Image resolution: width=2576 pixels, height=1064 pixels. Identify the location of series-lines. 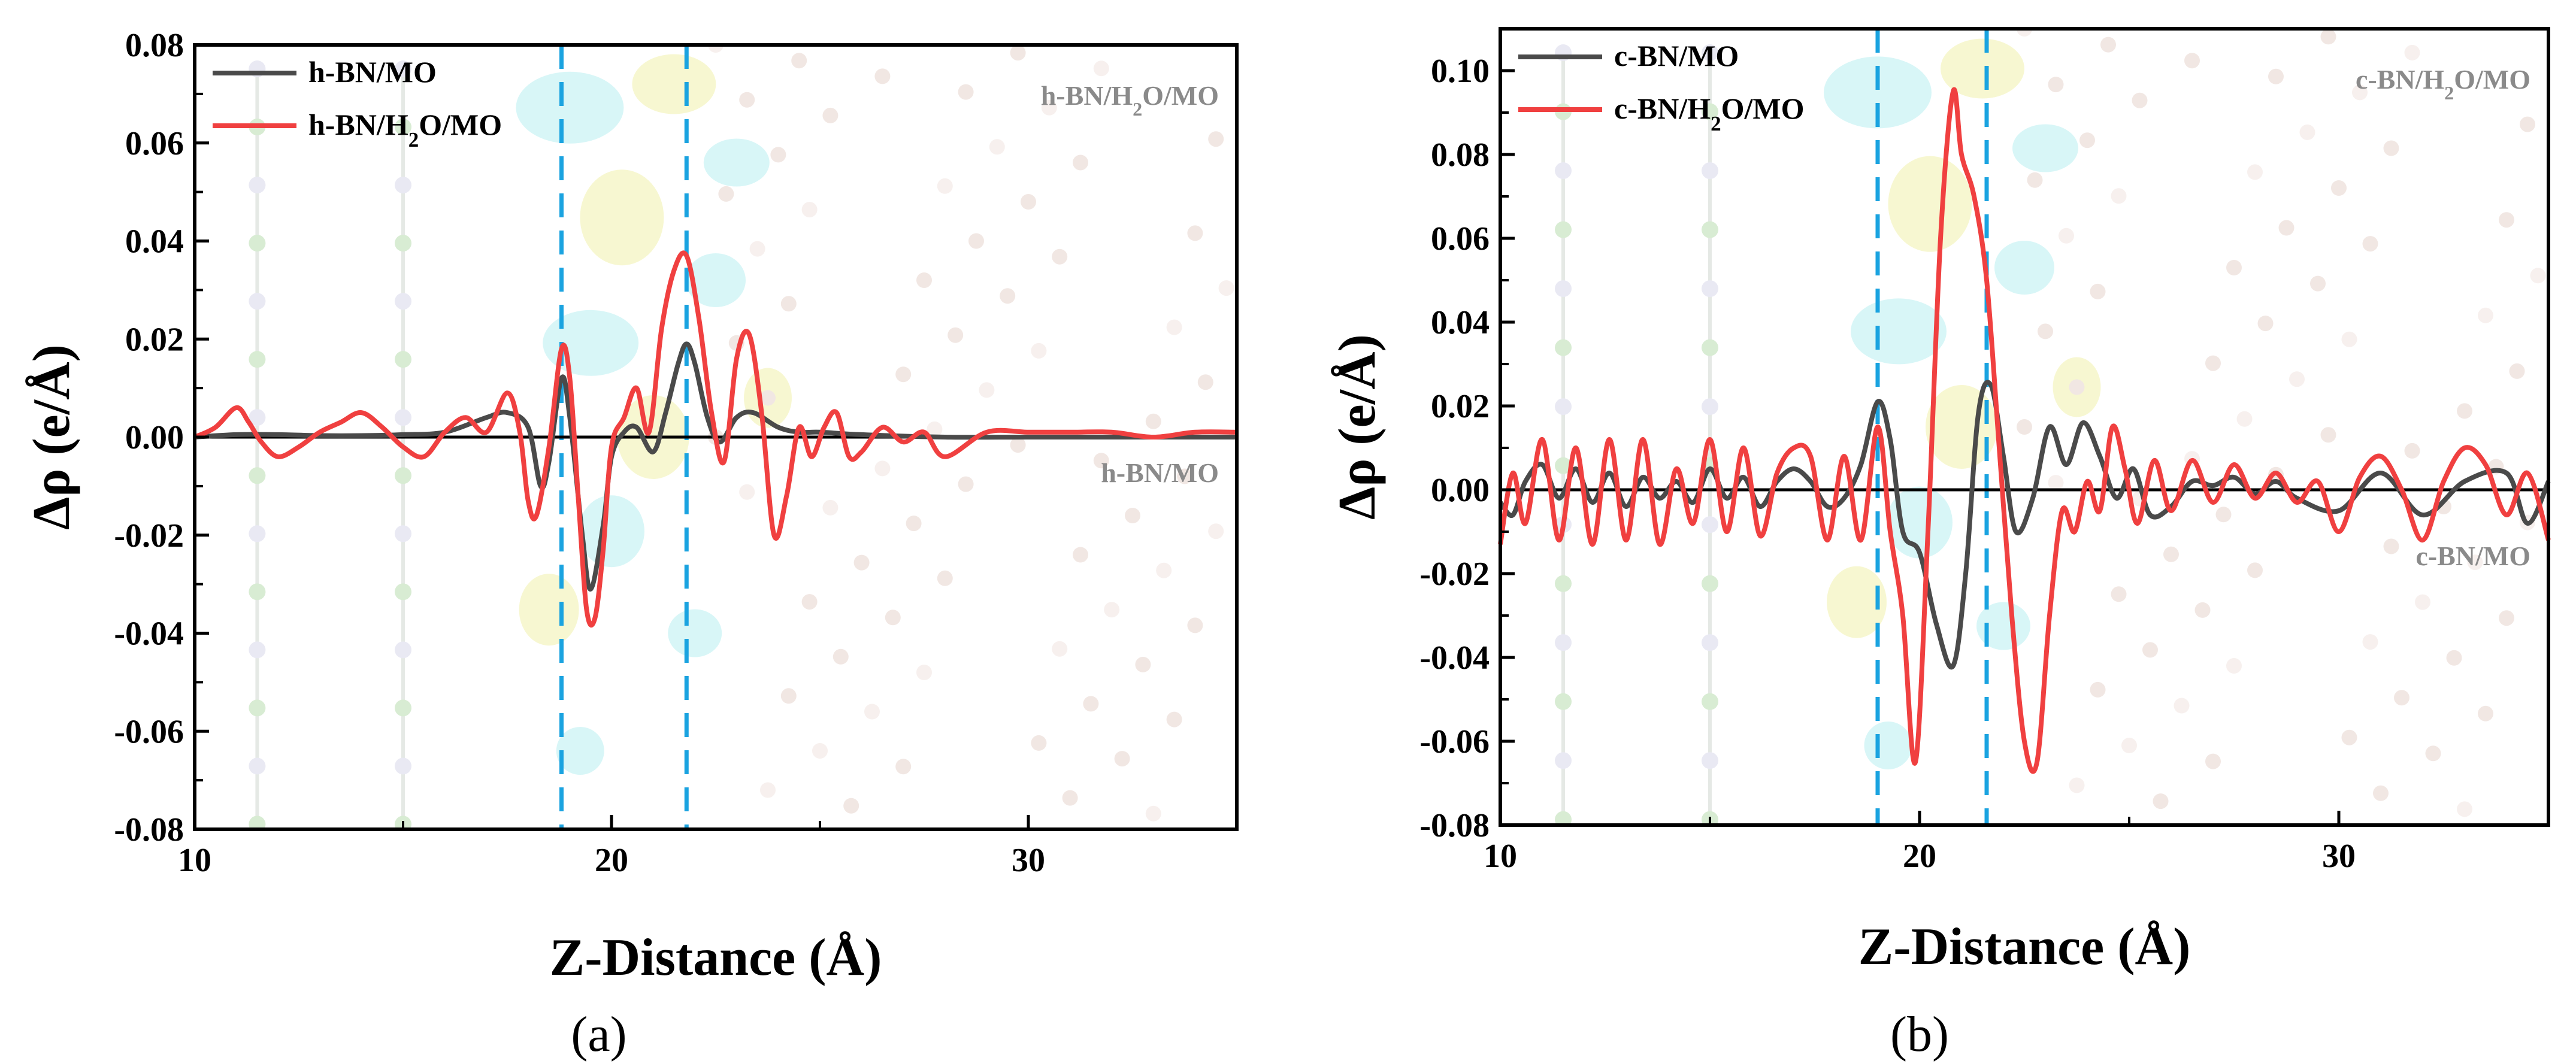
(715, 439).